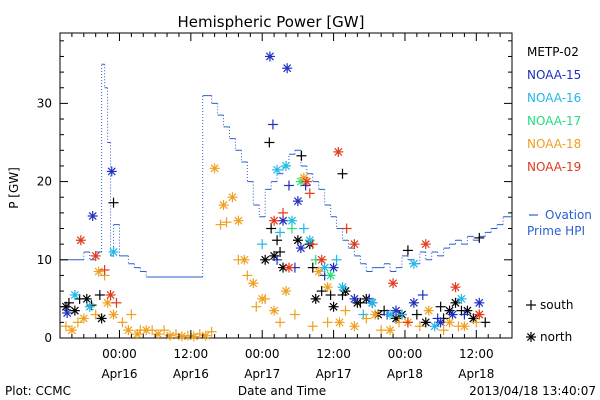 The width and height of the screenshot is (600, 400). I want to click on legend-ovation-label-2: Prime HPI, so click(556, 231).